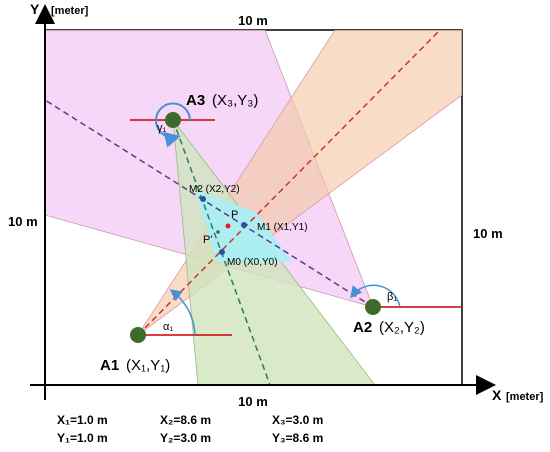  I want to click on anchor-coords: (X₃,Y₃), so click(235, 100).